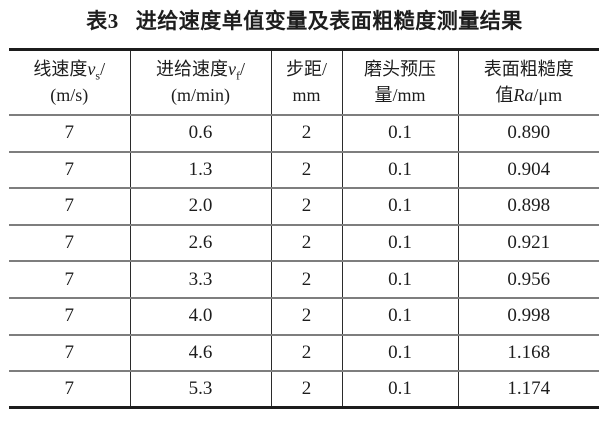 The height and width of the screenshot is (442, 609). I want to click on variable-subscript: f, so click(237, 75).